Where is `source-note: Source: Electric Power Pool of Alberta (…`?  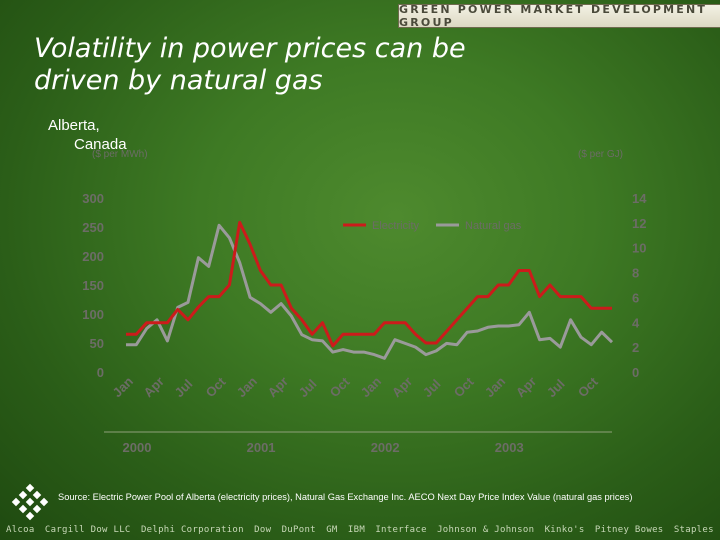 source-note: Source: Electric Power Pool of Alberta (… is located at coordinates (345, 497).